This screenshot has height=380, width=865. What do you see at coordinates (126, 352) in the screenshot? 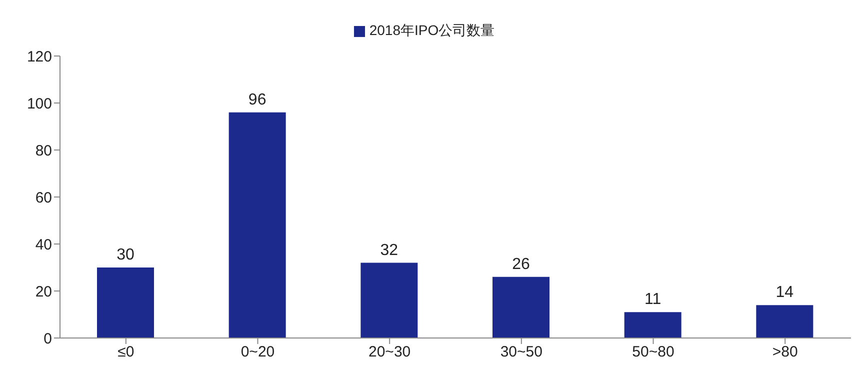
I see `x-tick-label: ≤0` at bounding box center [126, 352].